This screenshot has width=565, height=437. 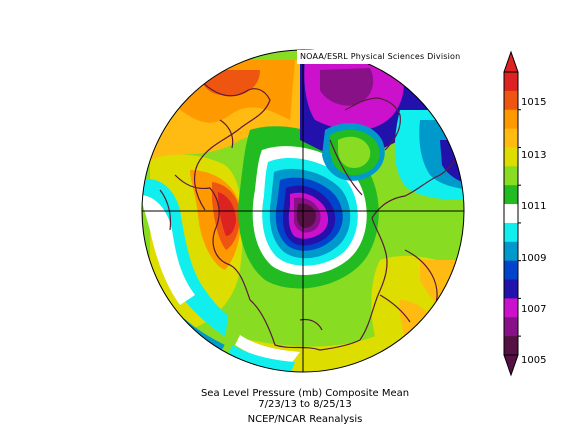 What do you see at coordinates (534, 360) in the screenshot?
I see `colorbar-label-1005: 1005` at bounding box center [534, 360].